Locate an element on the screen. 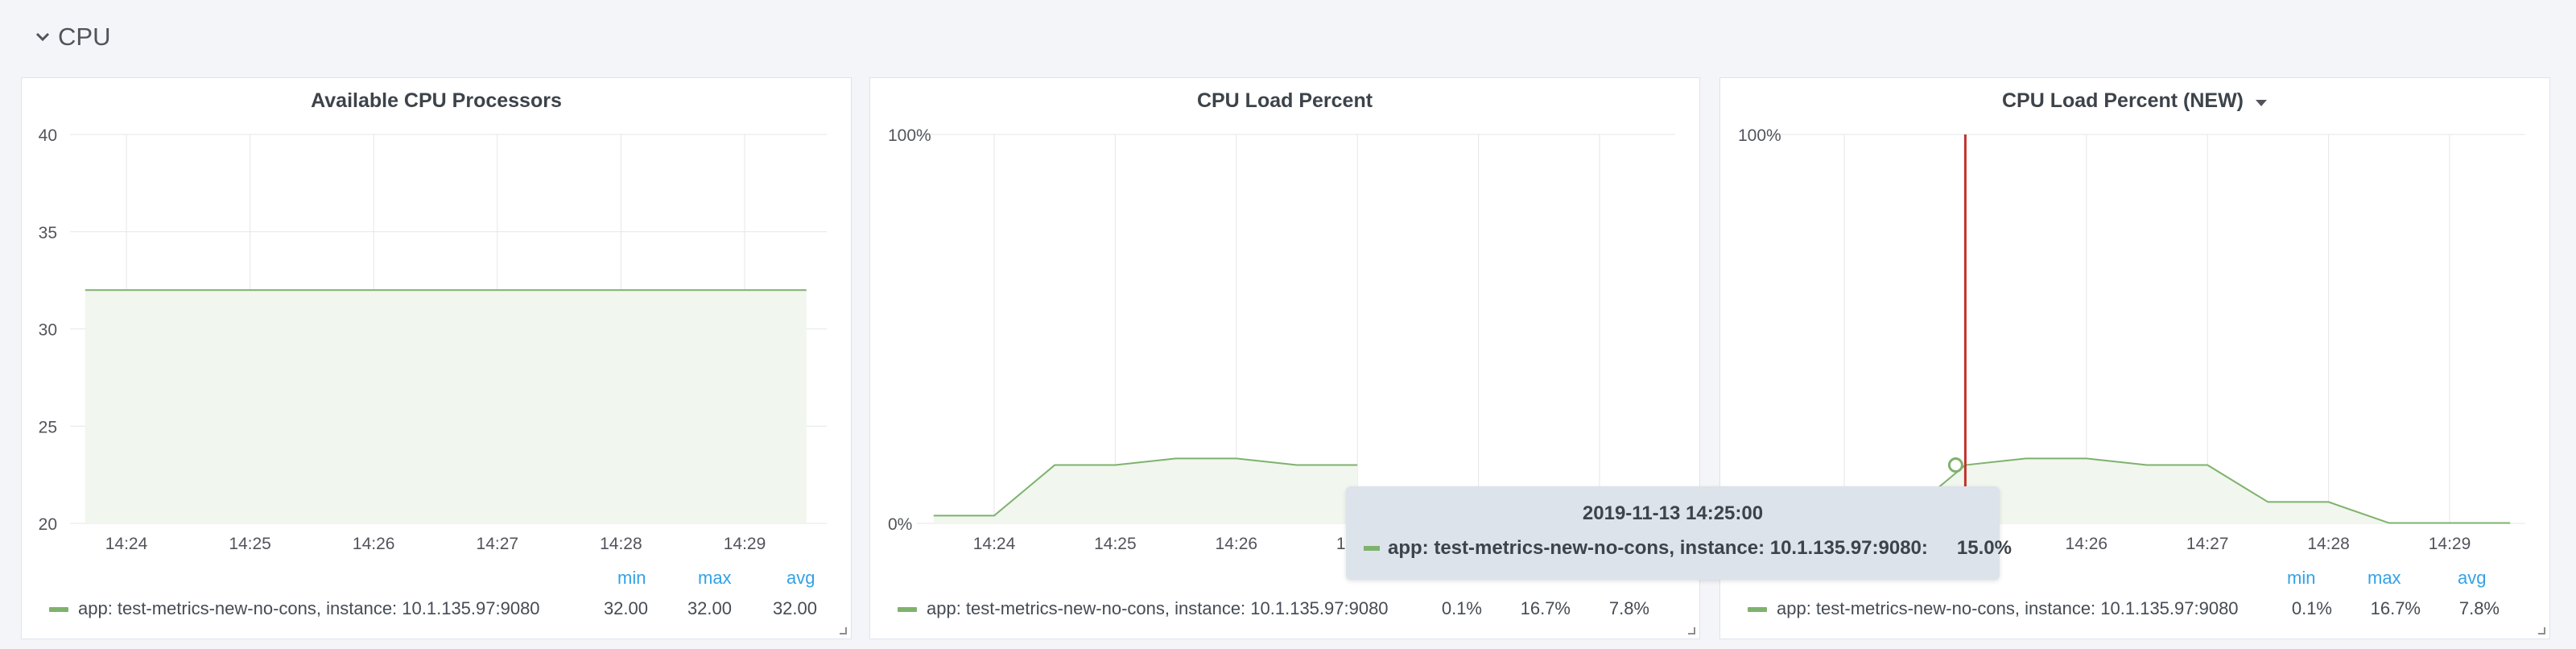  panel-title: CPU Load Percent (NEW) is located at coordinates (2122, 100).